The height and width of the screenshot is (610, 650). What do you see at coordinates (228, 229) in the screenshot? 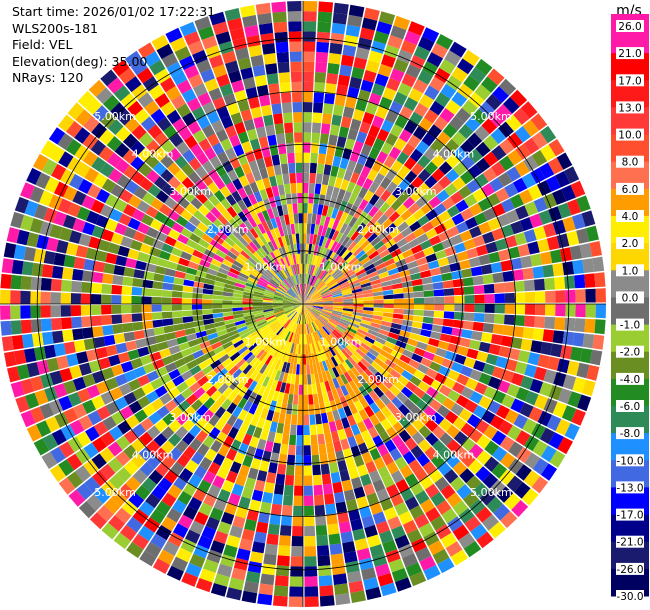
I see `range-ring-label: 2.00km` at bounding box center [228, 229].